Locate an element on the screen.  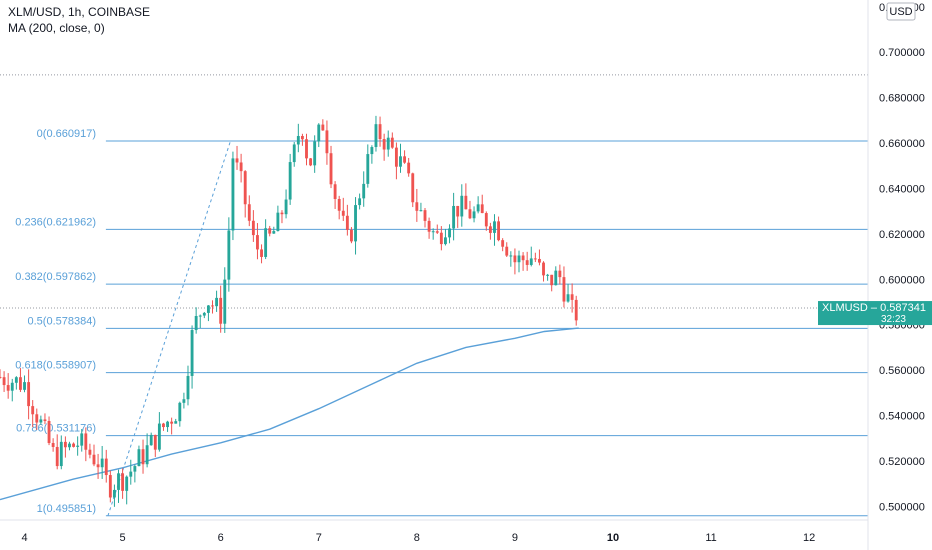
y-tick-label: 0.500000 is located at coordinates (902, 507).